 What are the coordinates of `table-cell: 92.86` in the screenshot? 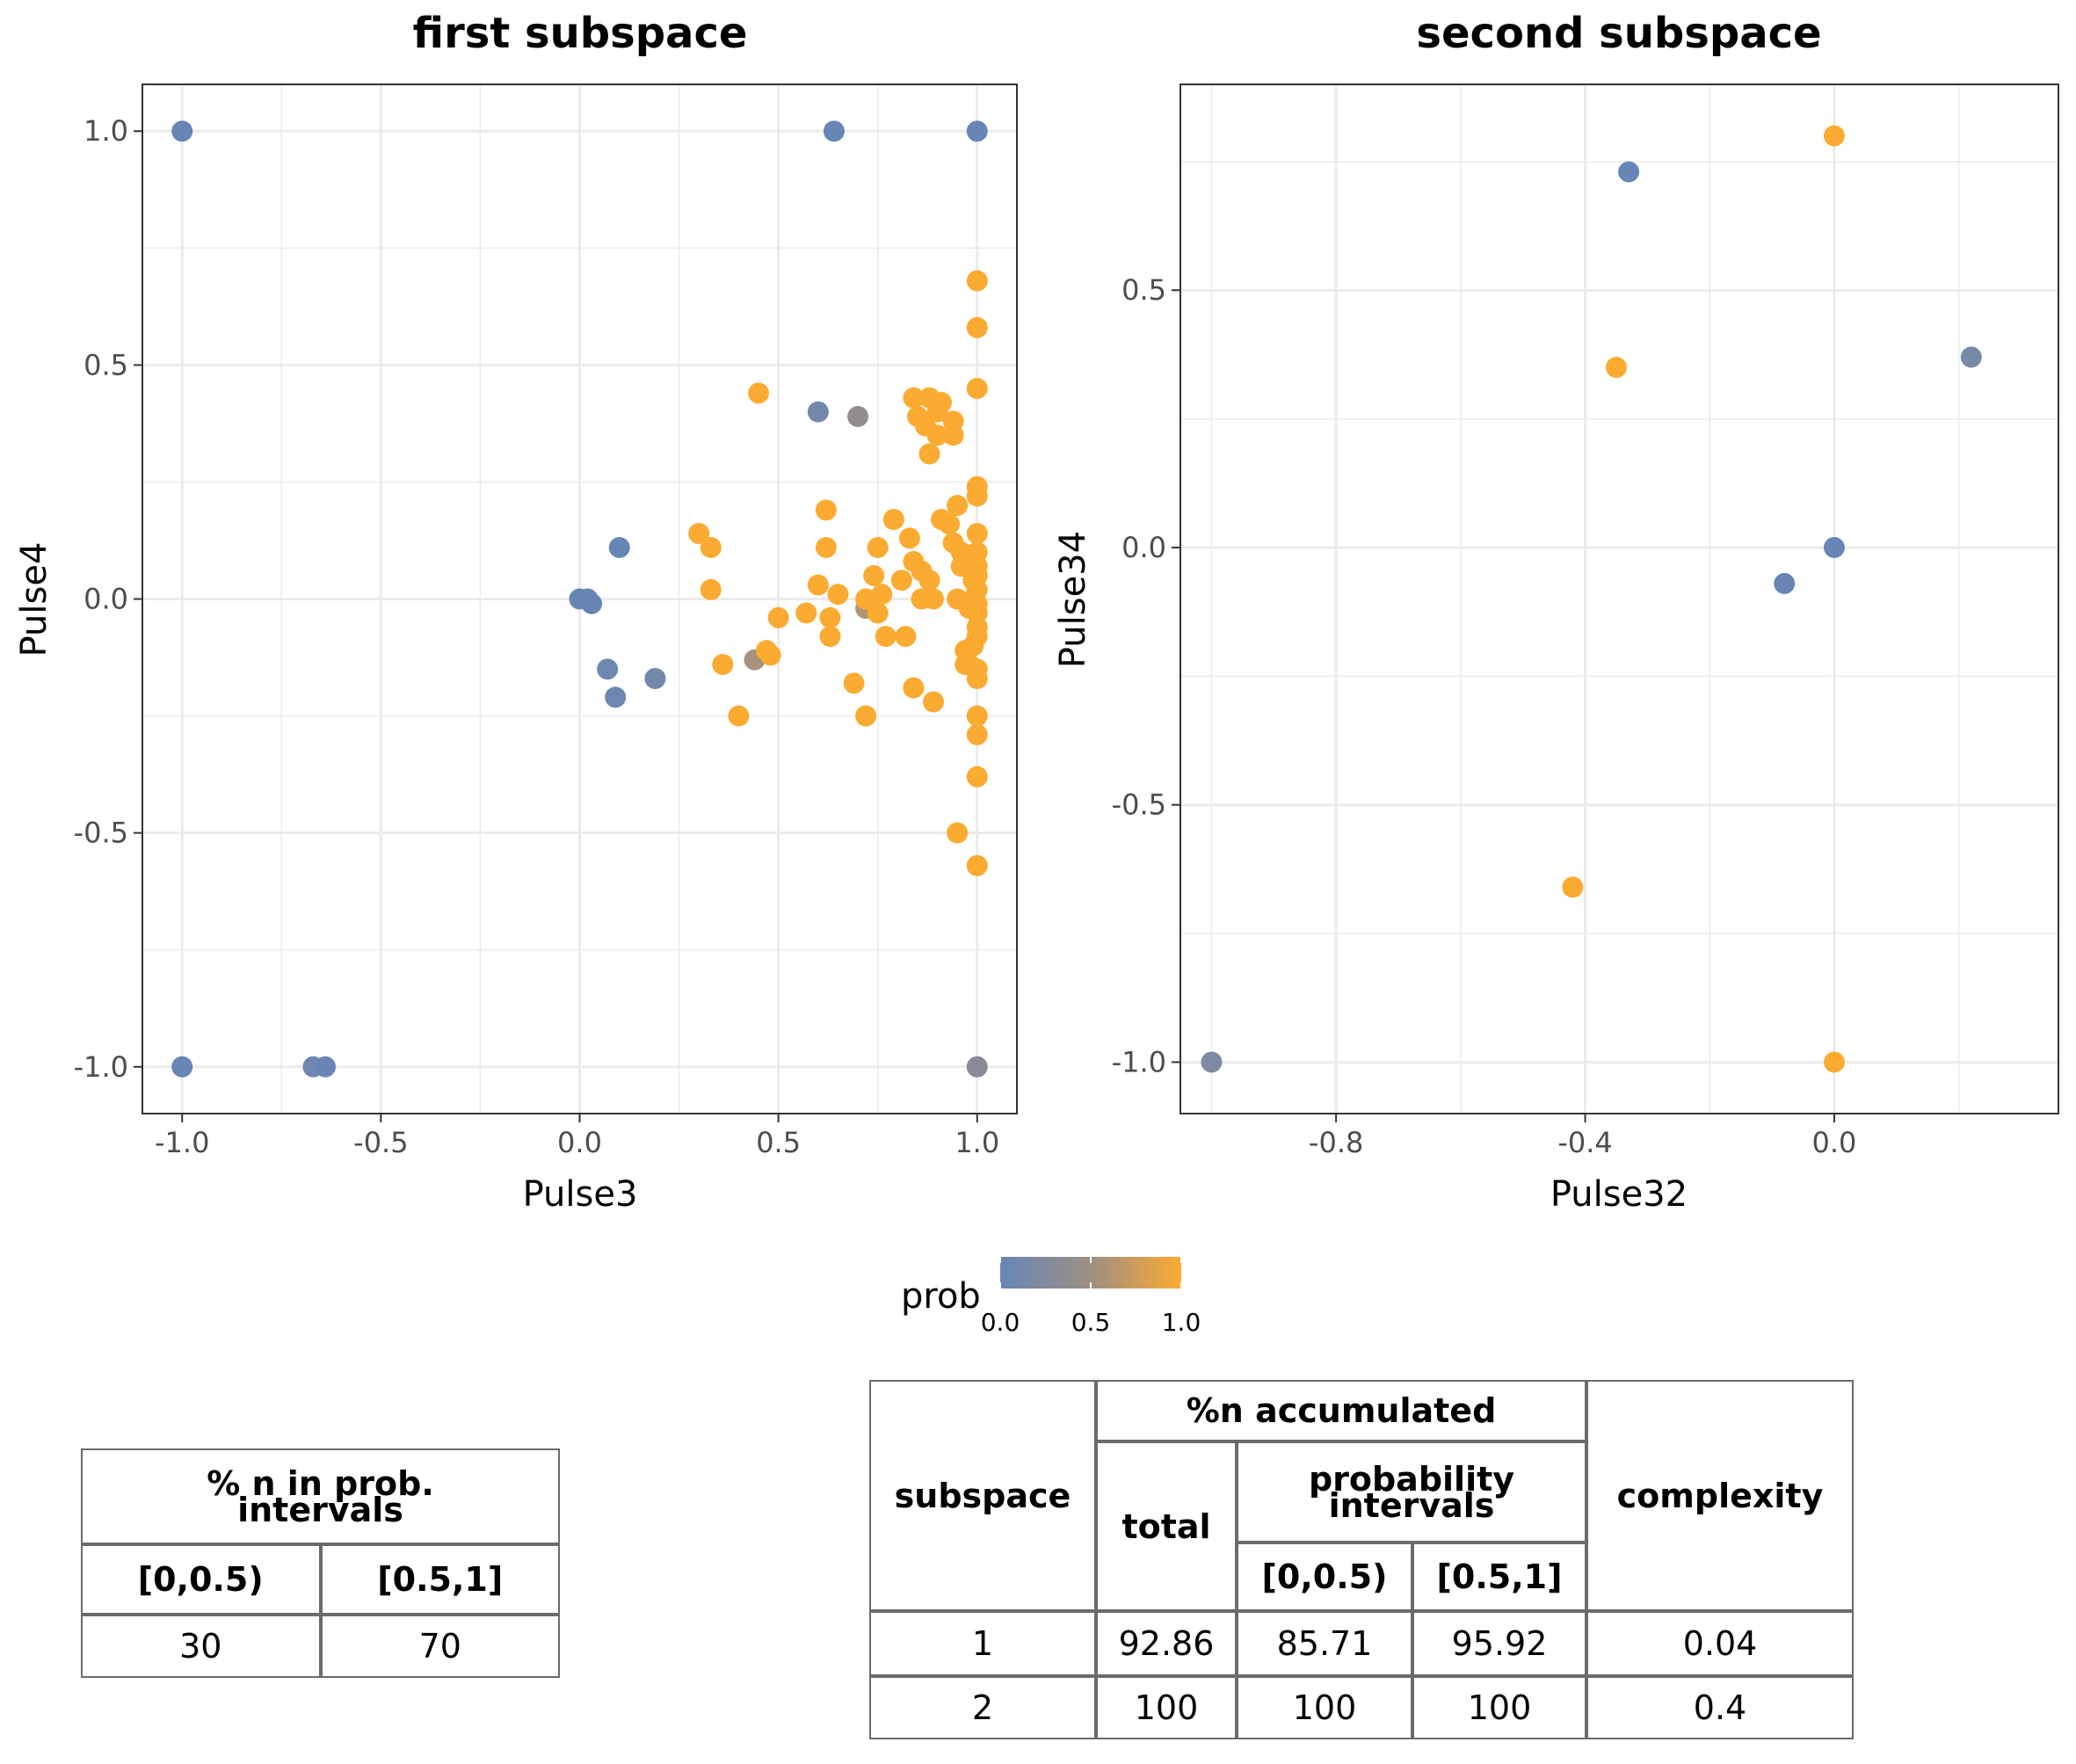 It's located at (1166, 1643).